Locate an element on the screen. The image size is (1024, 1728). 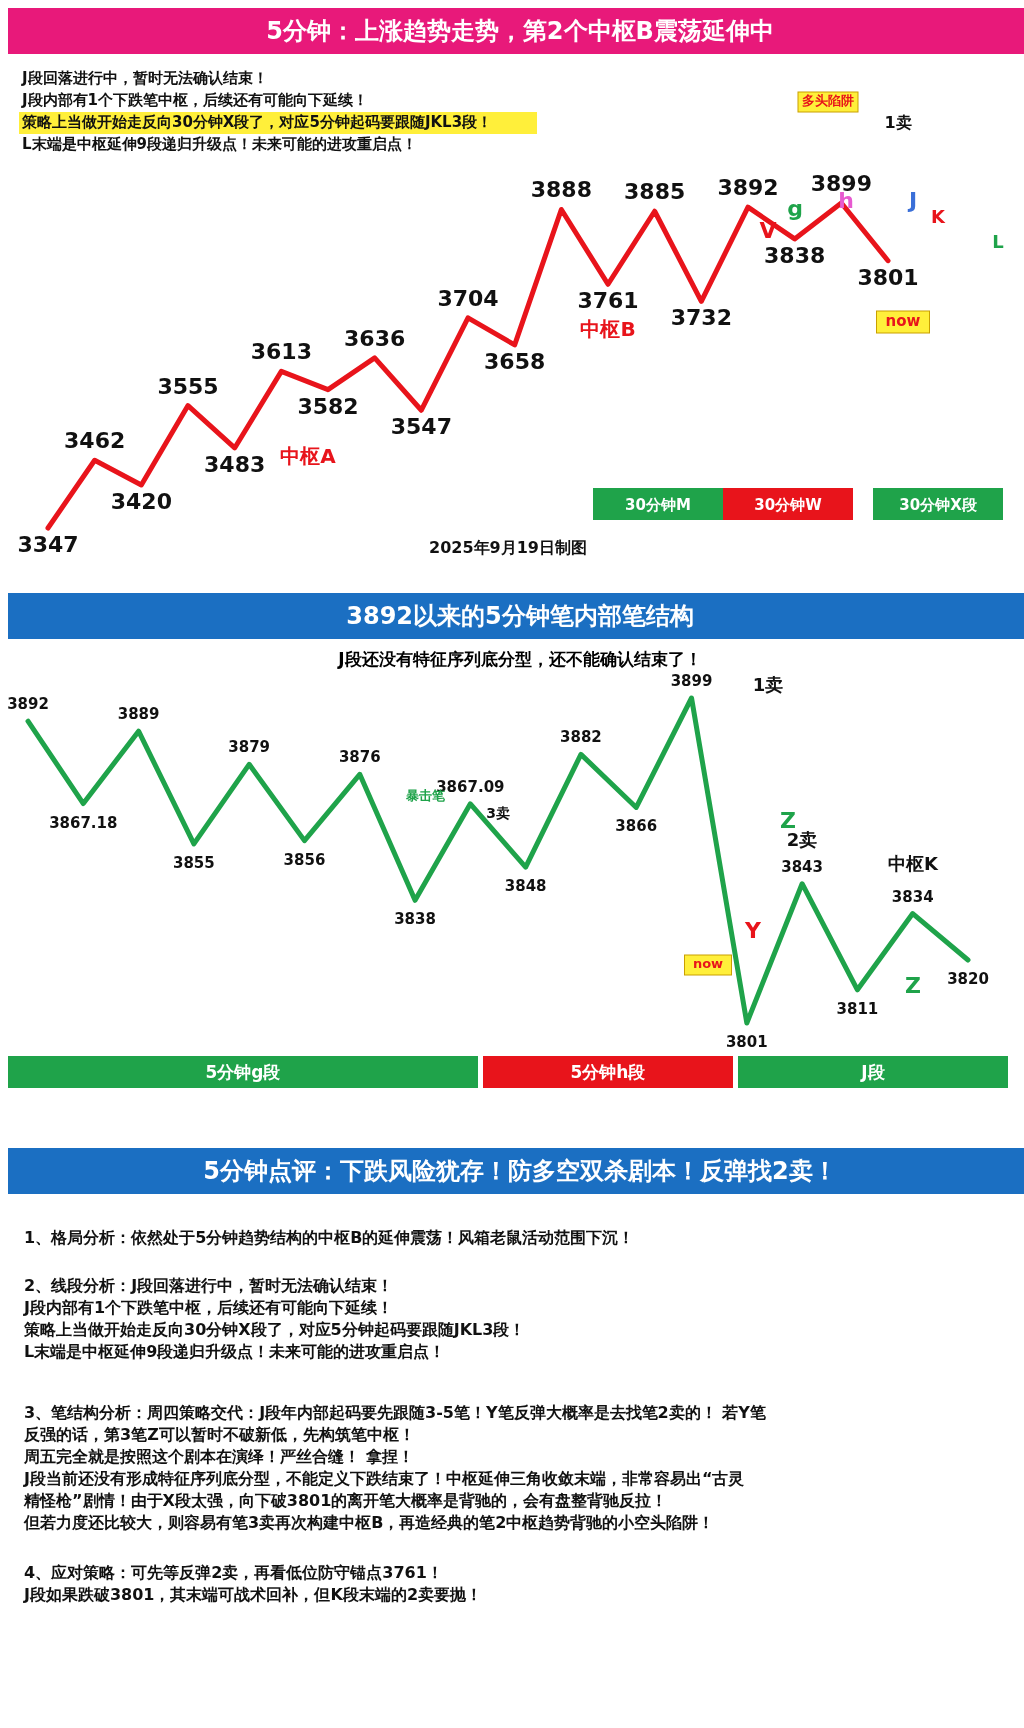
text: 5分钟g段 is located at coordinates (243, 1072).